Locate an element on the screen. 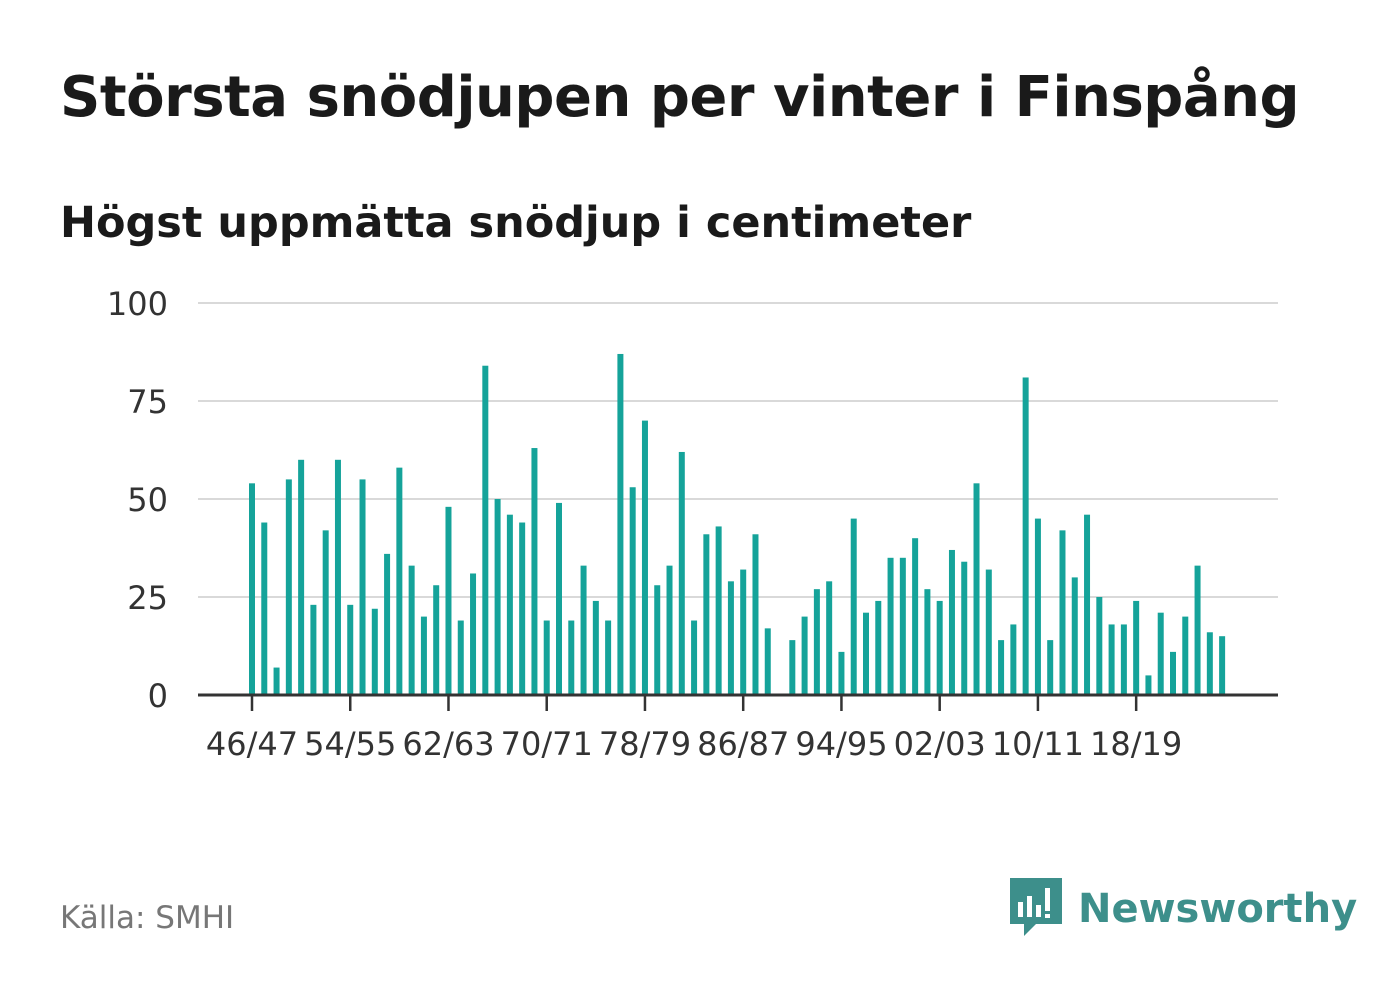 The width and height of the screenshot is (1382, 999). x-tick-label: 94/95 is located at coordinates (841, 744).